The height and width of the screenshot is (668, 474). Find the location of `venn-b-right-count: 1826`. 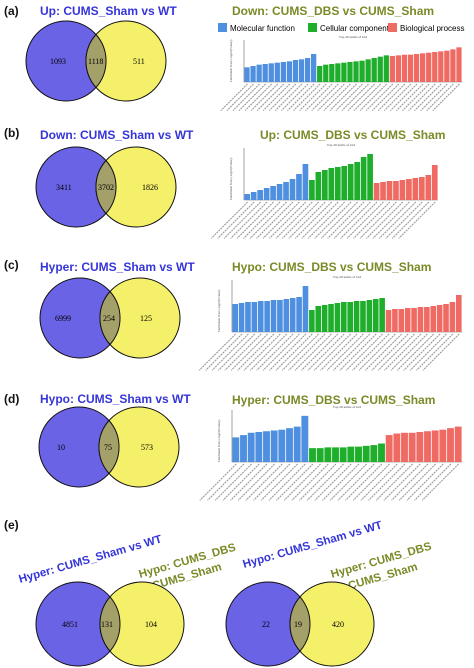

venn-b-right-count: 1826 is located at coordinates (150, 187).